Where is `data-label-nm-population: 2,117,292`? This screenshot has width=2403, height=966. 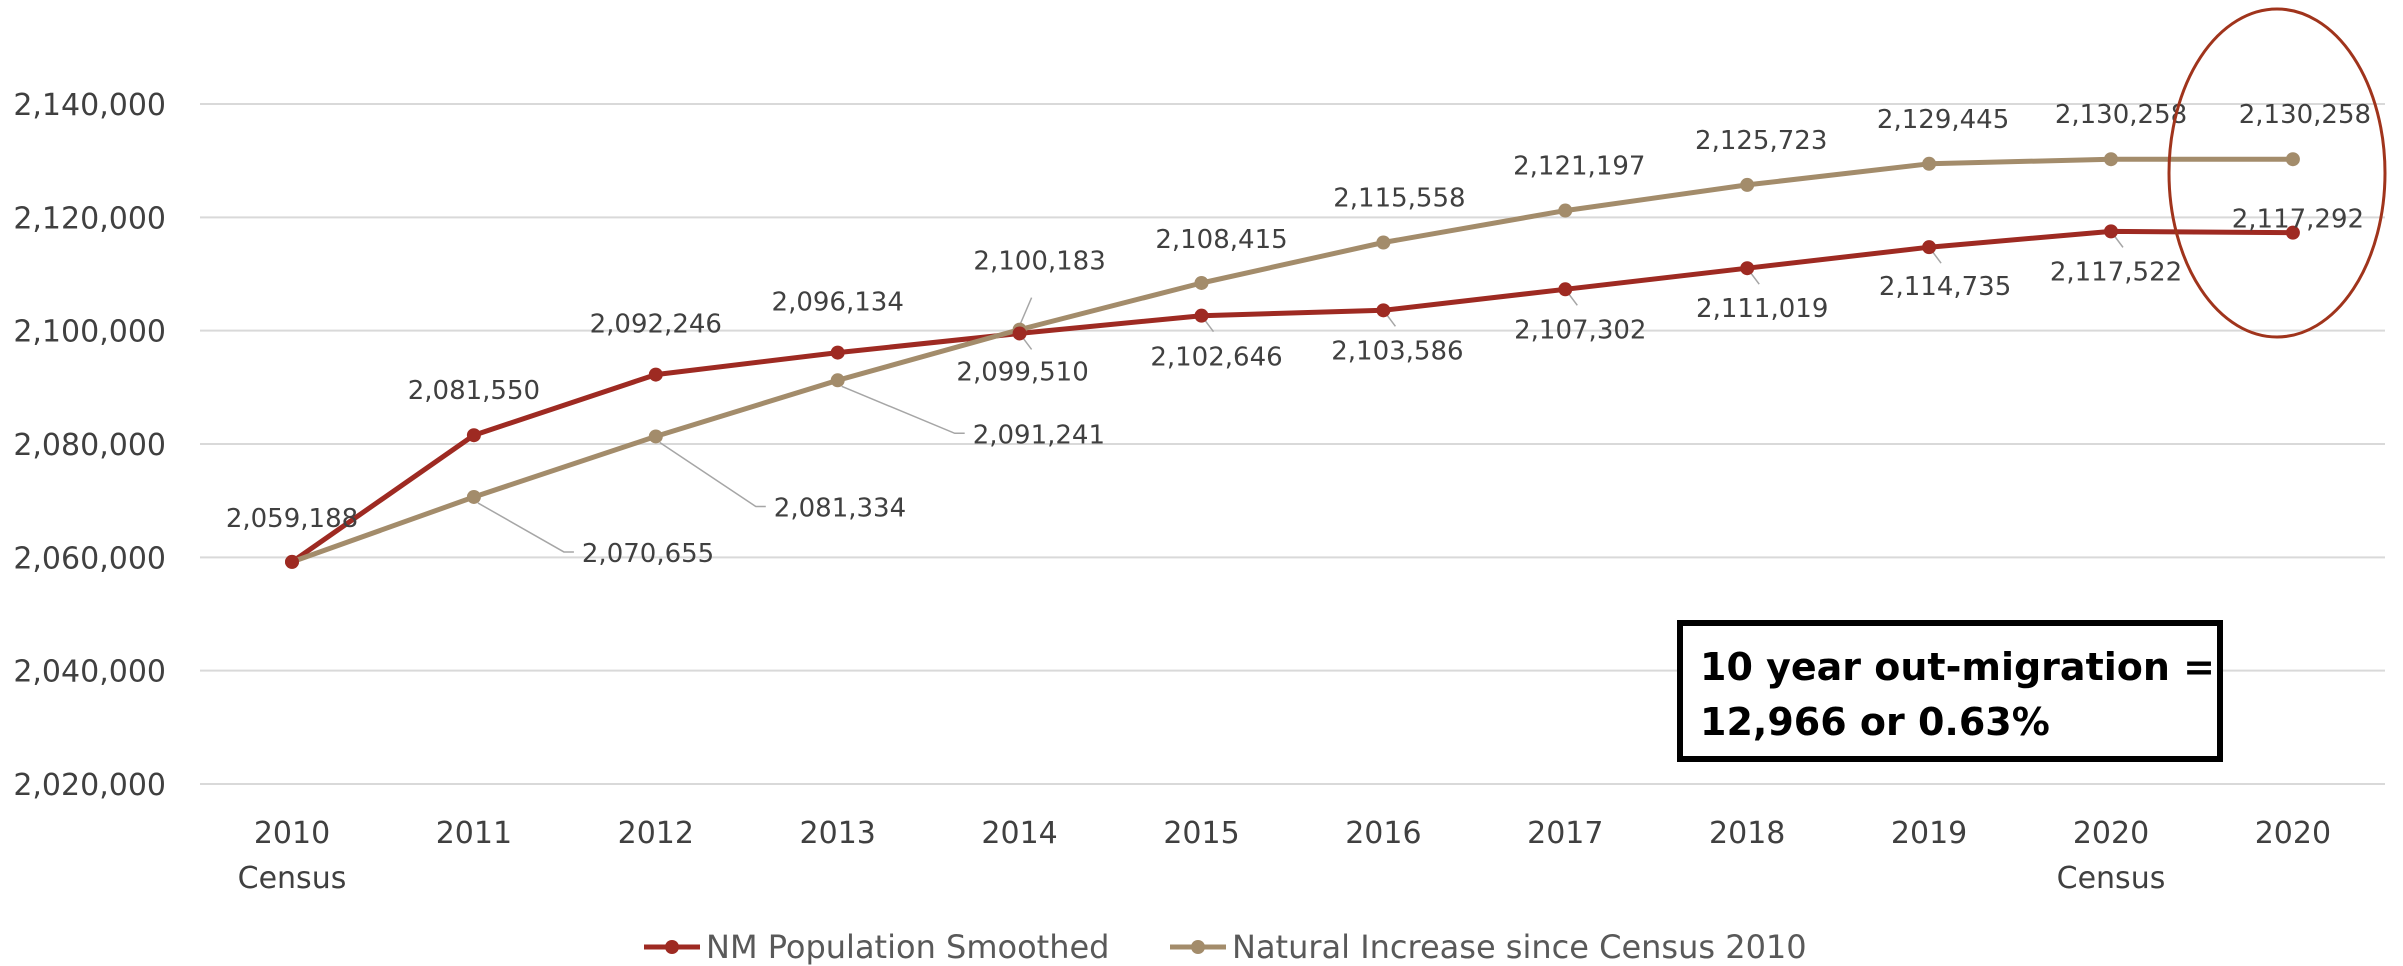
data-label-nm-population: 2,117,292 is located at coordinates (2298, 220).